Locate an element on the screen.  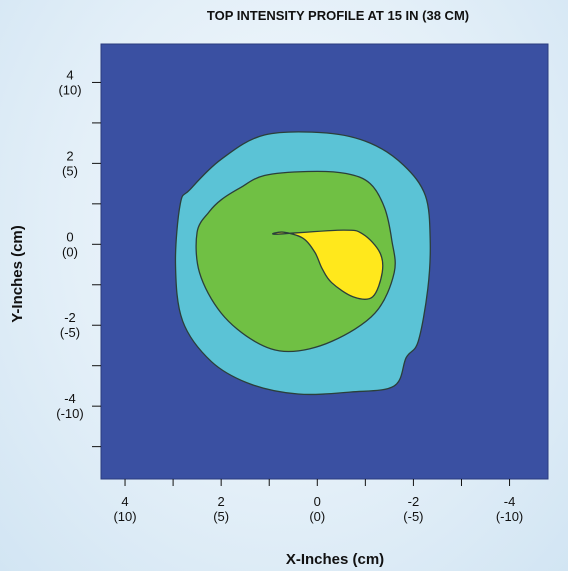
x-tick-label-inches: 0 is located at coordinates (317, 501).